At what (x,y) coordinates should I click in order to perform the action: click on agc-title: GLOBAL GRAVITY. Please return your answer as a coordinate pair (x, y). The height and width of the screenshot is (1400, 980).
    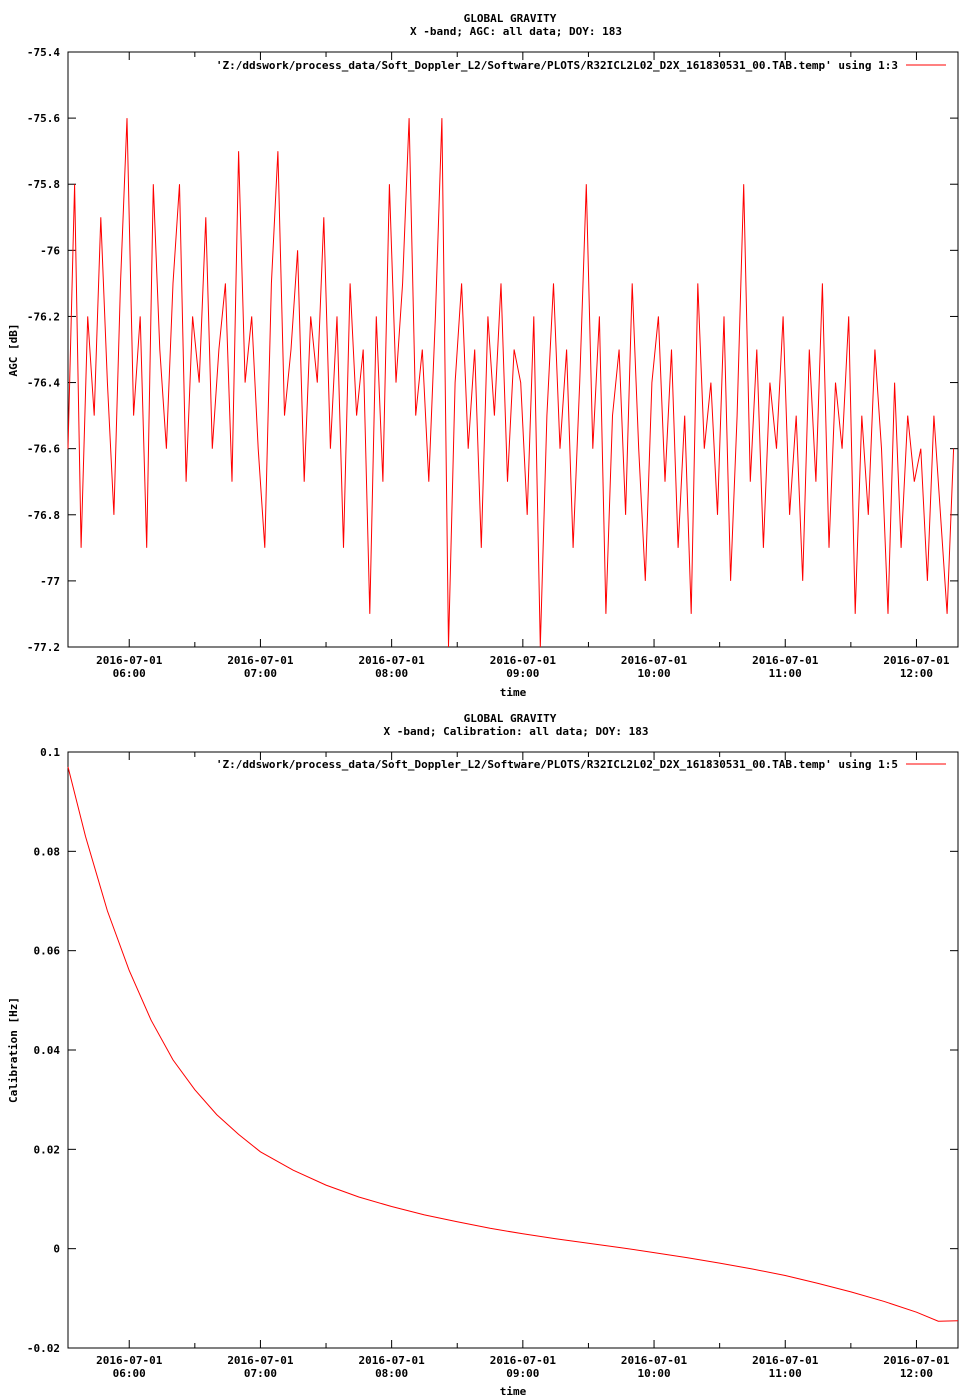
    Looking at the image, I should click on (510, 18).